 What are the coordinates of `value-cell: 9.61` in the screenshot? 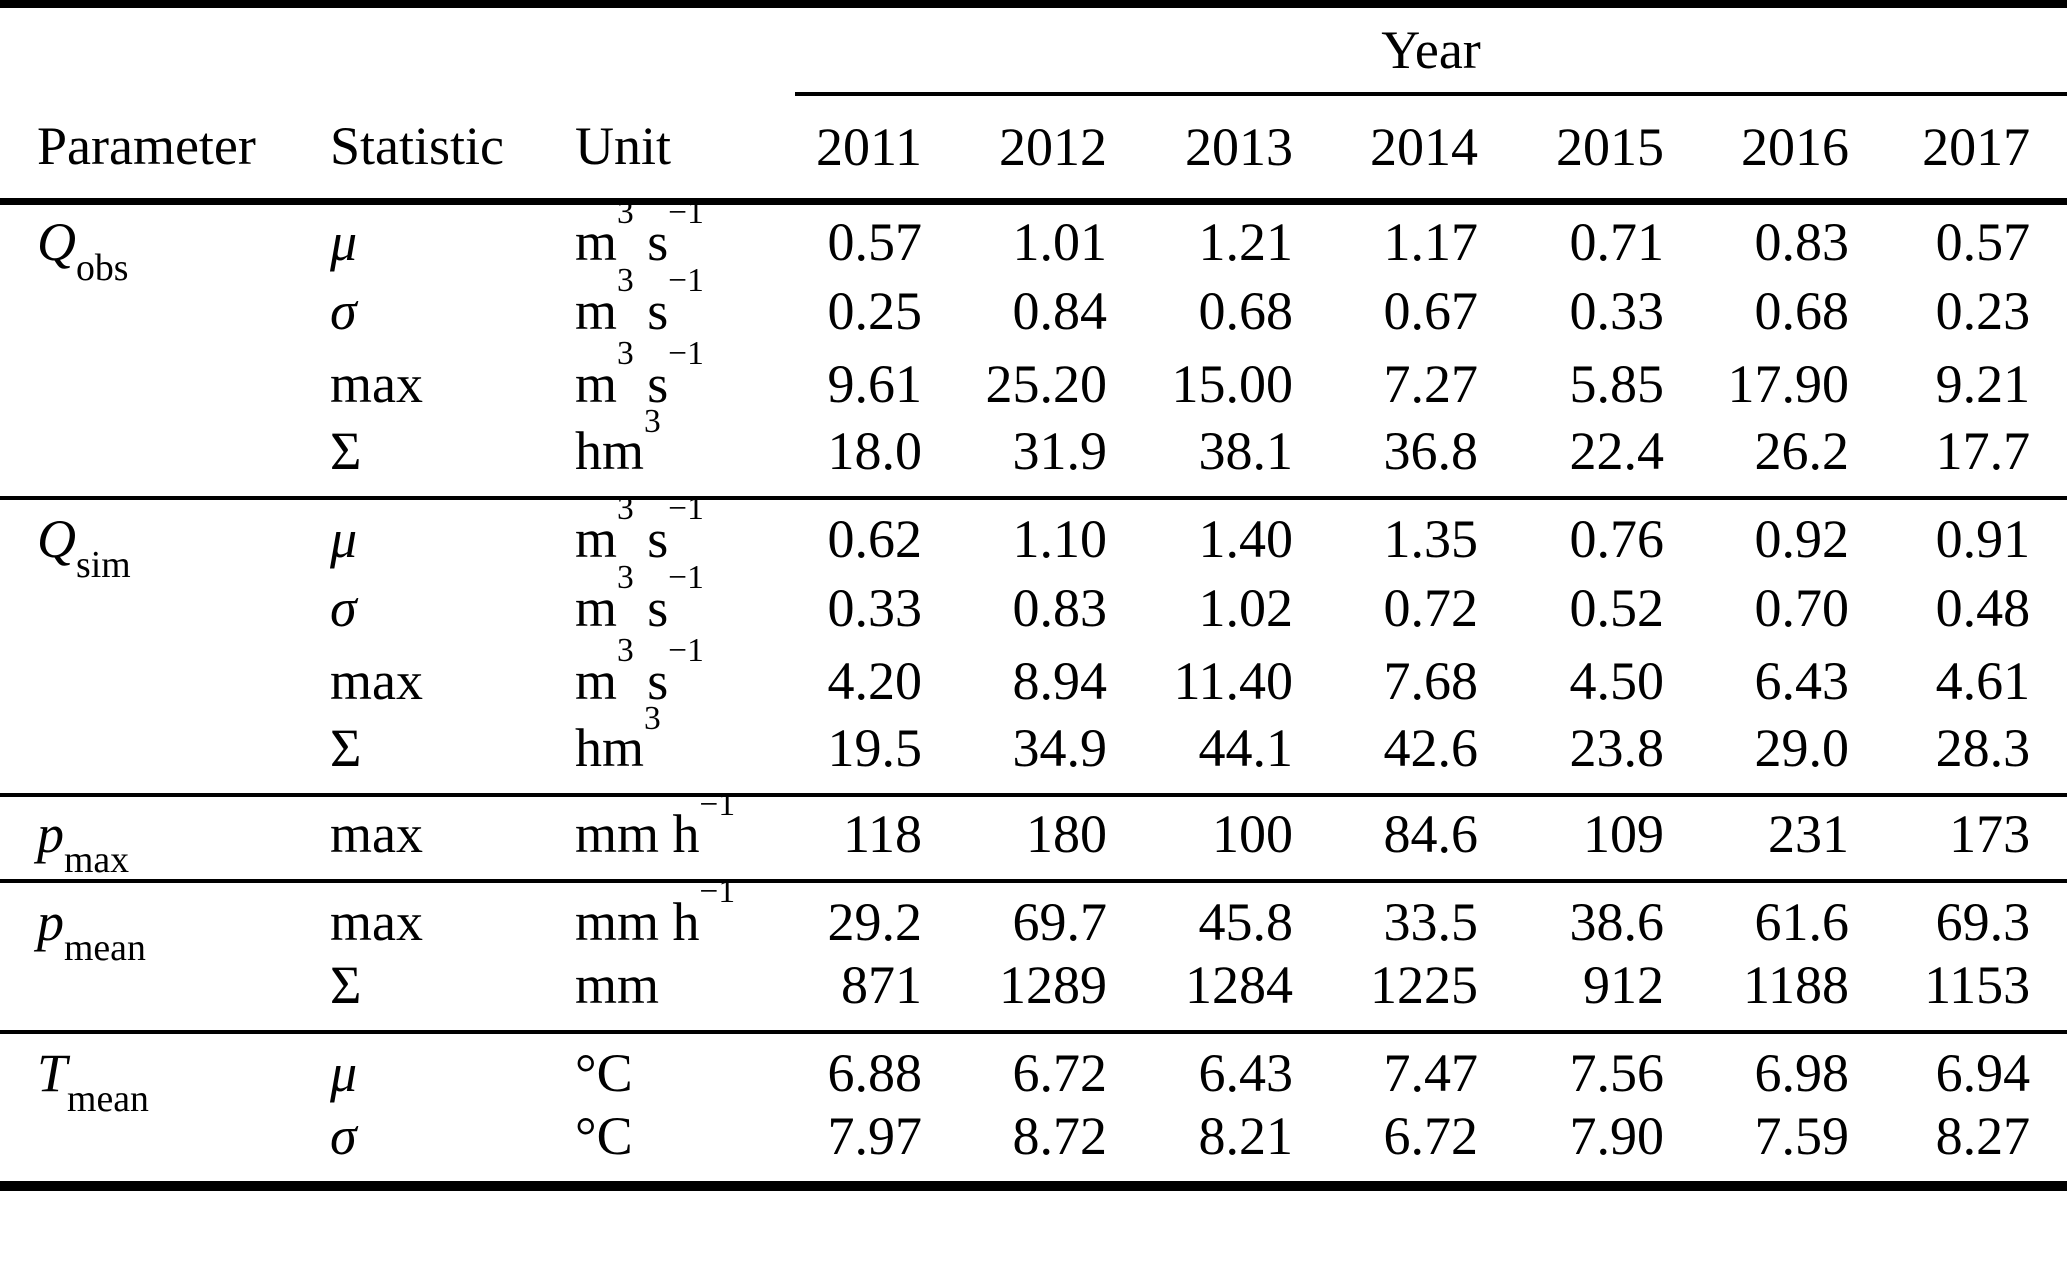 It's located at (875, 383).